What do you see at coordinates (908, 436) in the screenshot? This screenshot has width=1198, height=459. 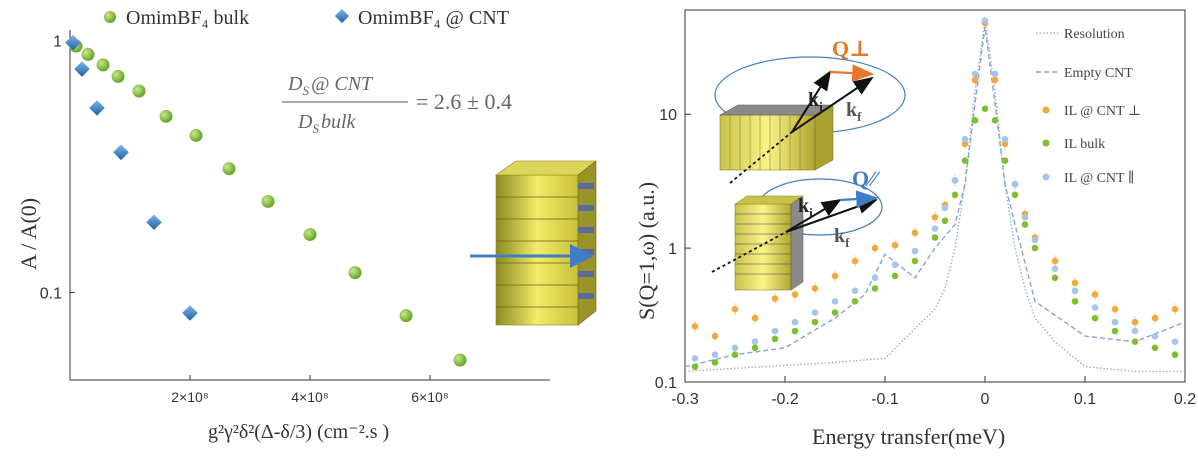 I see `right-x-axis-label: Energy transfer(meV)` at bounding box center [908, 436].